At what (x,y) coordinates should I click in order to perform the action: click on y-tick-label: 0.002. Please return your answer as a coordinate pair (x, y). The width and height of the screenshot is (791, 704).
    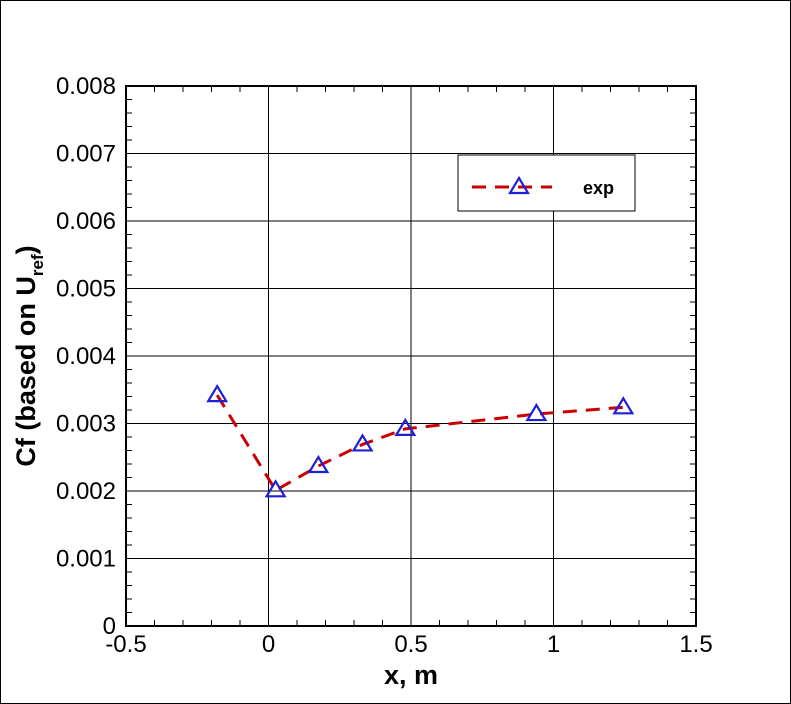
    Looking at the image, I should click on (86, 491).